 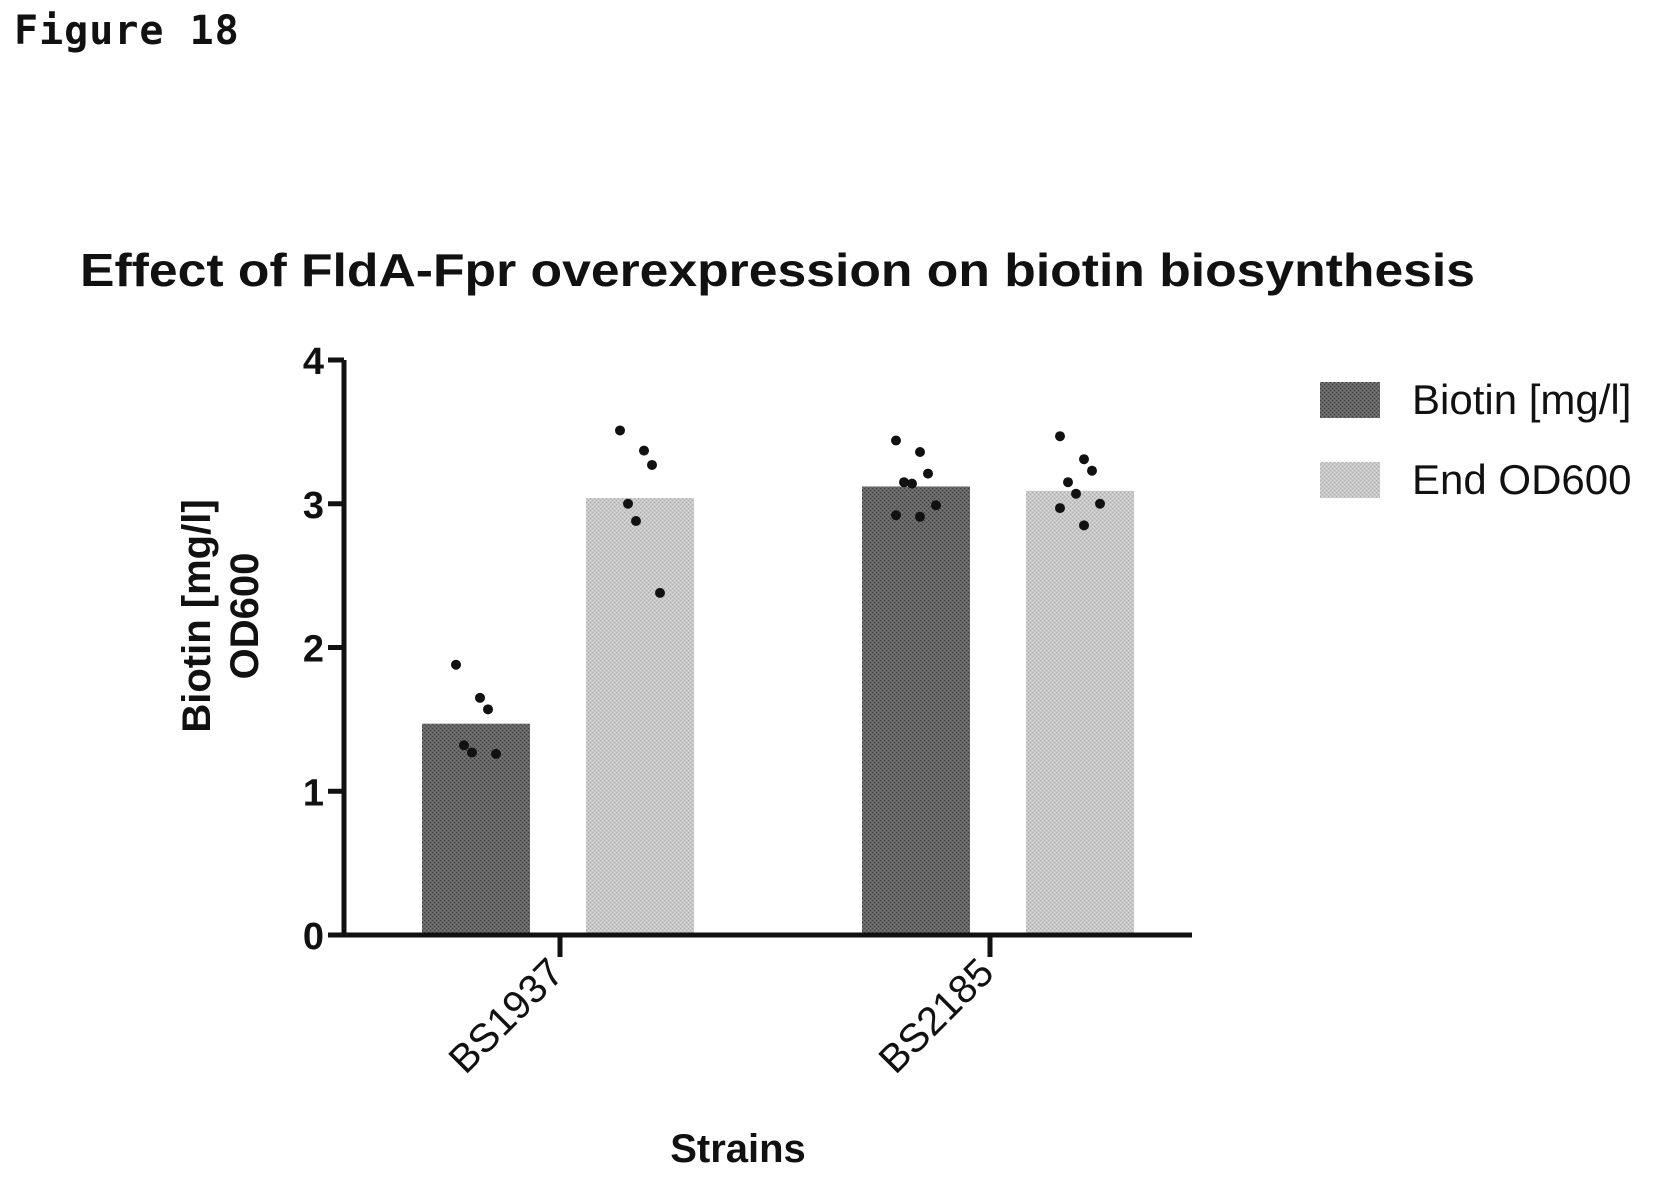 What do you see at coordinates (507, 1016) in the screenshot?
I see `x-tick-label: BS1937` at bounding box center [507, 1016].